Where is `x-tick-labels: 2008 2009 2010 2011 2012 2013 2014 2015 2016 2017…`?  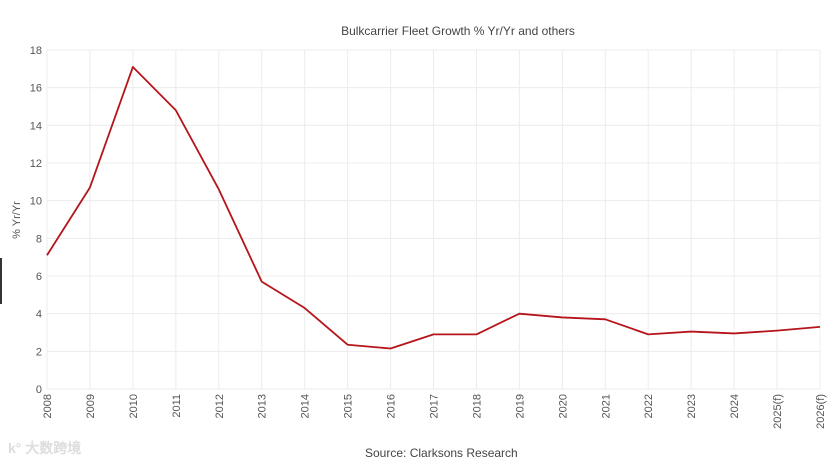 x-tick-labels: 2008 2009 2010 2011 2012 2013 2014 2015 2016 2017… is located at coordinates (434, 411).